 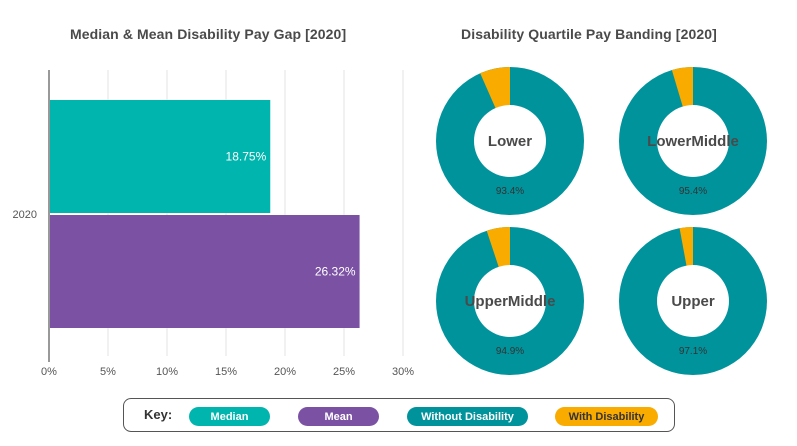 I want to click on bar-mean, so click(x=205, y=271).